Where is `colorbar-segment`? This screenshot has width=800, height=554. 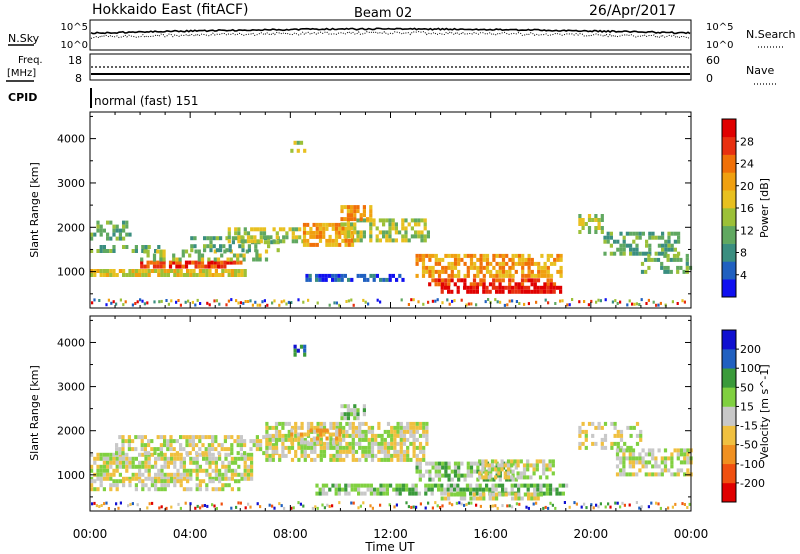 colorbar-segment is located at coordinates (729, 359).